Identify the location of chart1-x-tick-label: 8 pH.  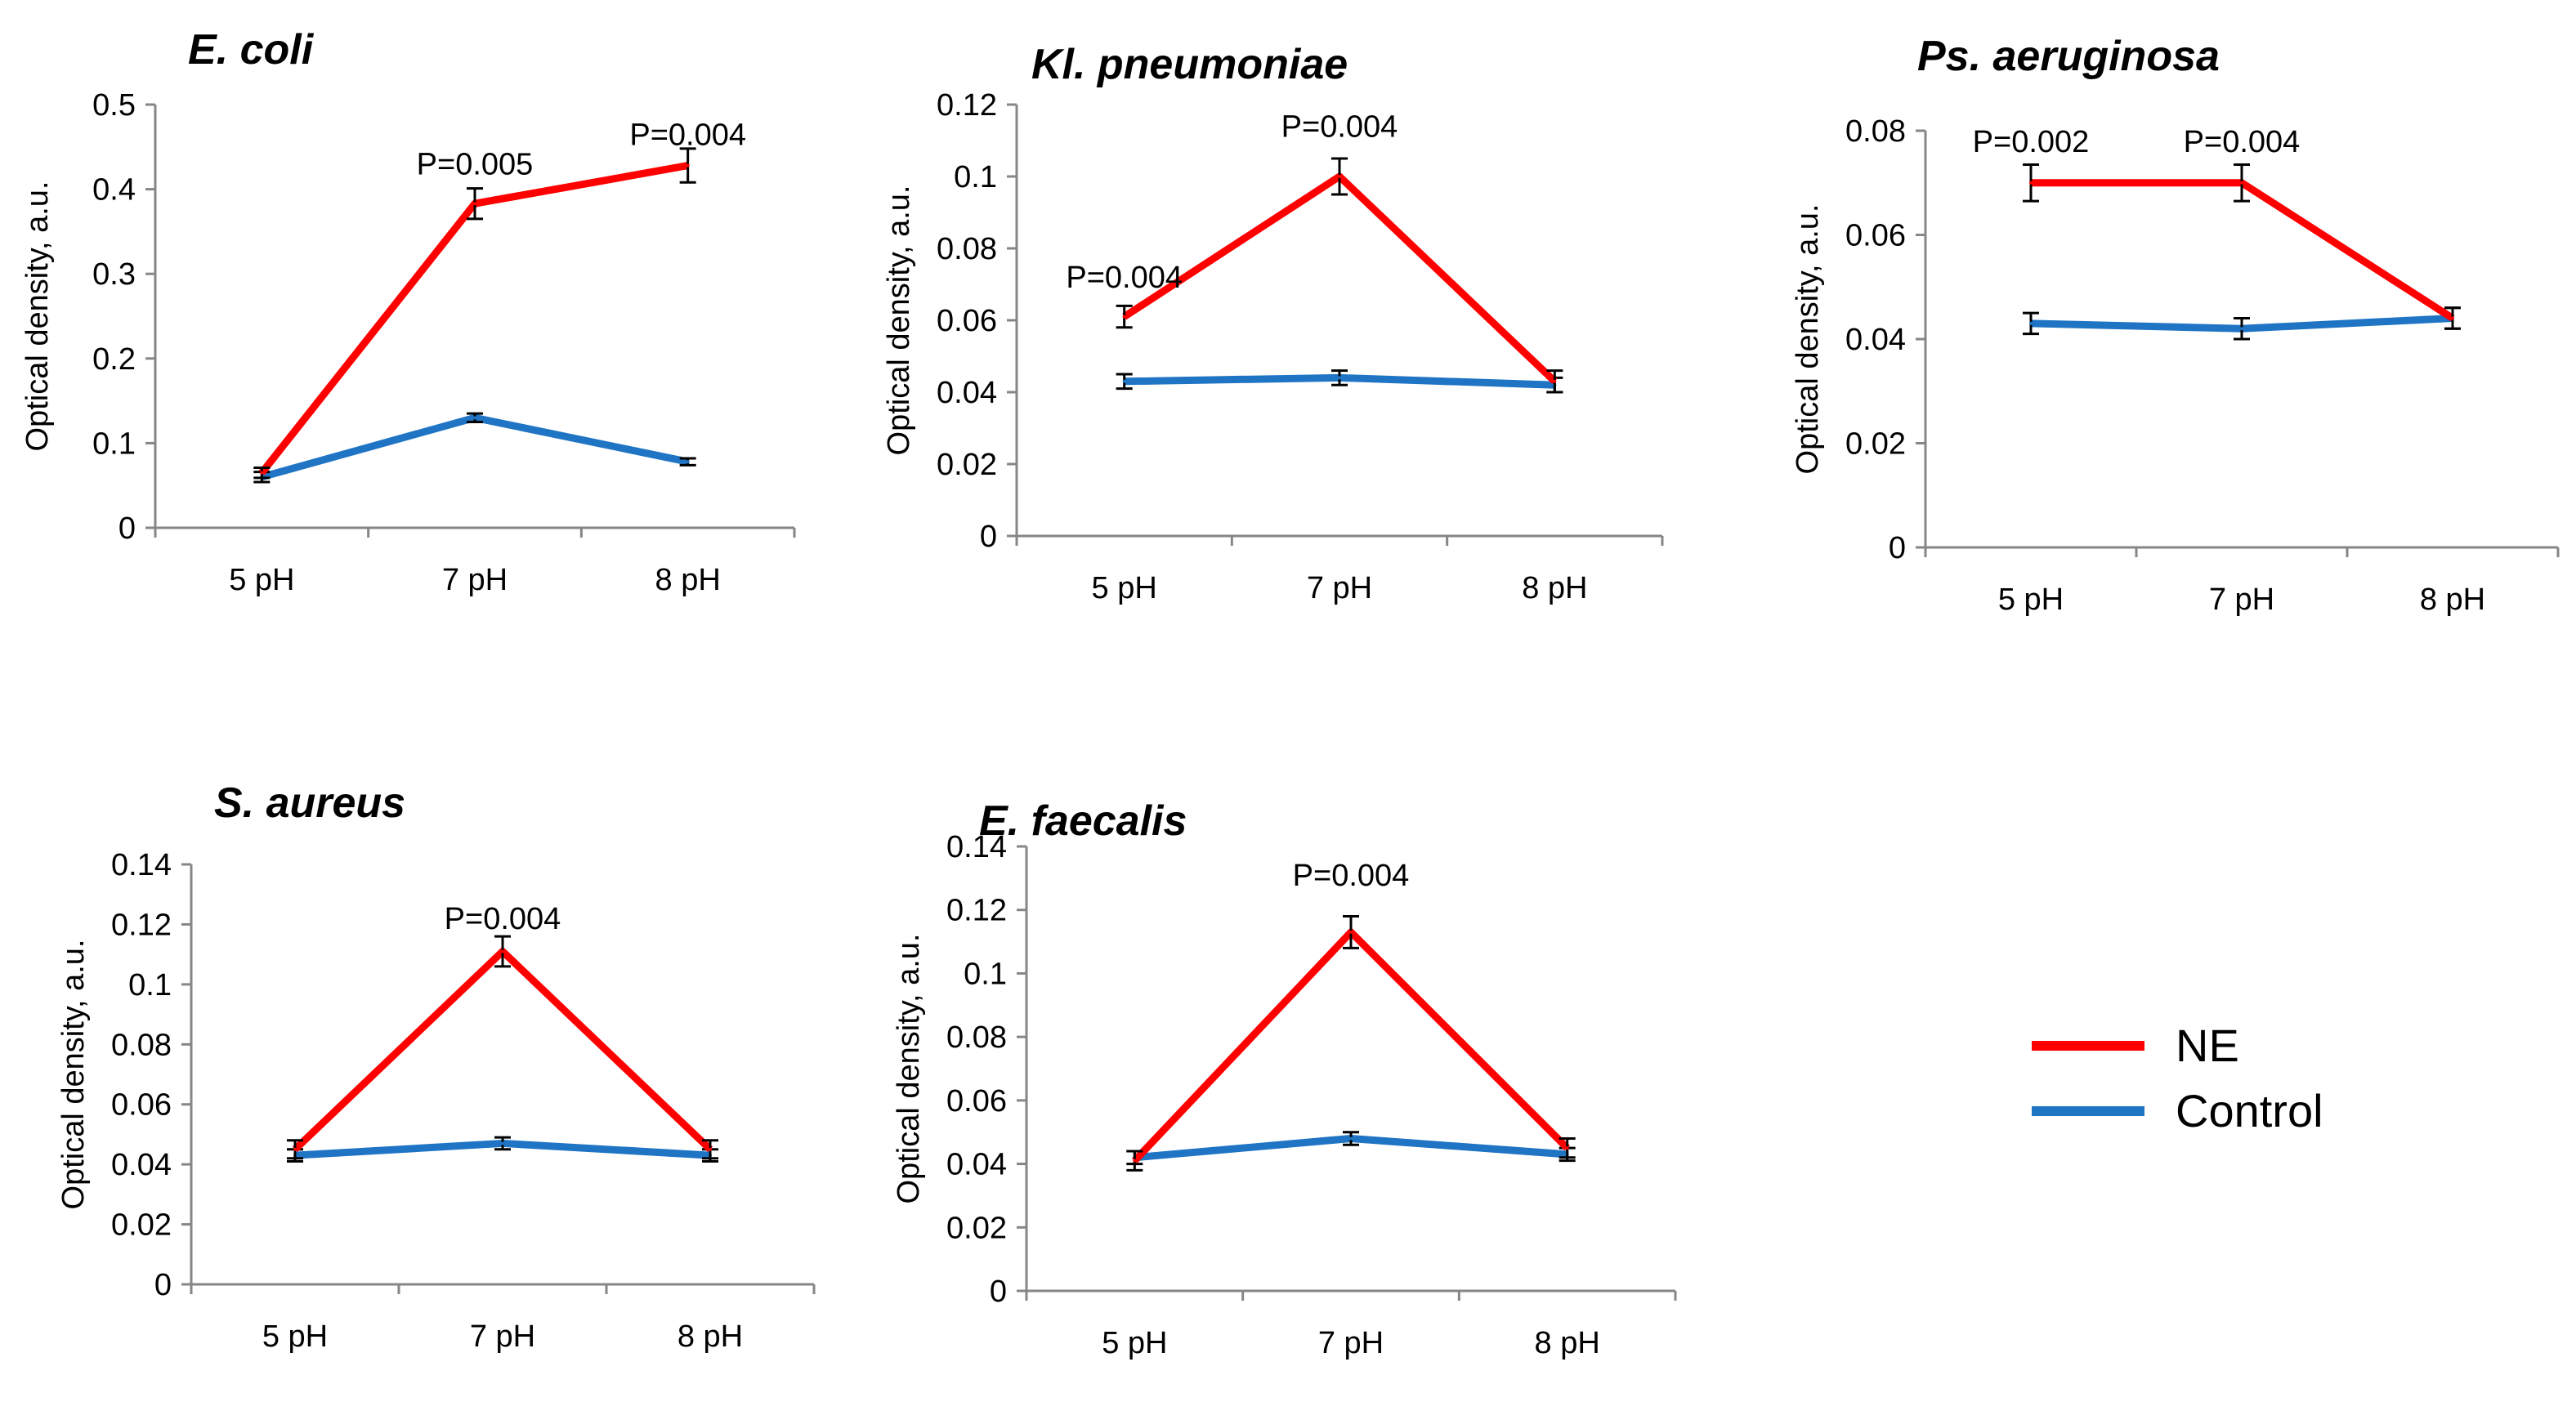
(688, 580).